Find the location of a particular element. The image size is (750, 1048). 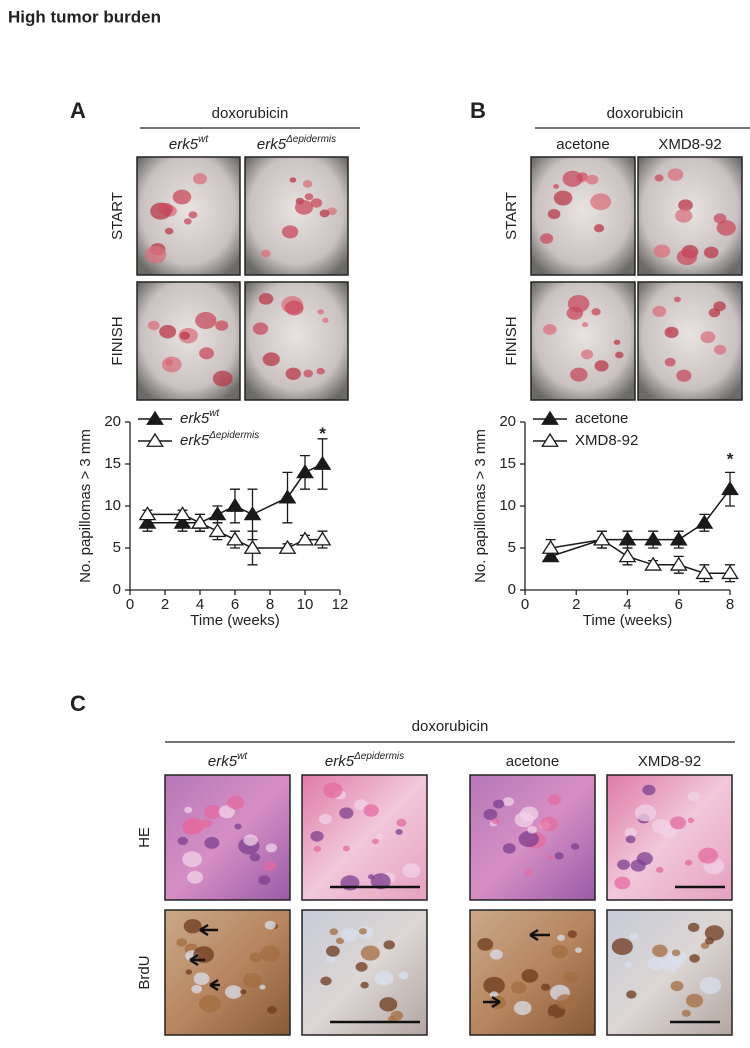

legend-label-sup: Δepidermis is located at coordinates (233, 435).